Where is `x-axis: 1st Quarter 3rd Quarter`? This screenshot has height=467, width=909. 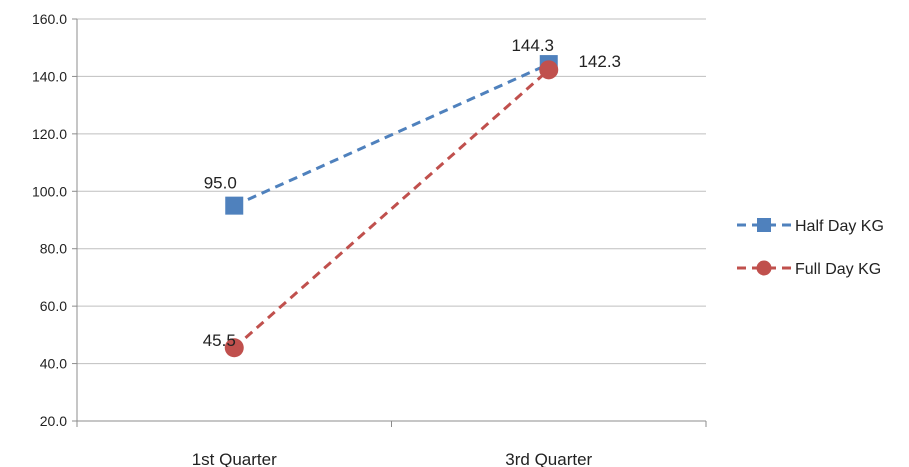
x-axis: 1st Quarter 3rd Quarter is located at coordinates (391, 443).